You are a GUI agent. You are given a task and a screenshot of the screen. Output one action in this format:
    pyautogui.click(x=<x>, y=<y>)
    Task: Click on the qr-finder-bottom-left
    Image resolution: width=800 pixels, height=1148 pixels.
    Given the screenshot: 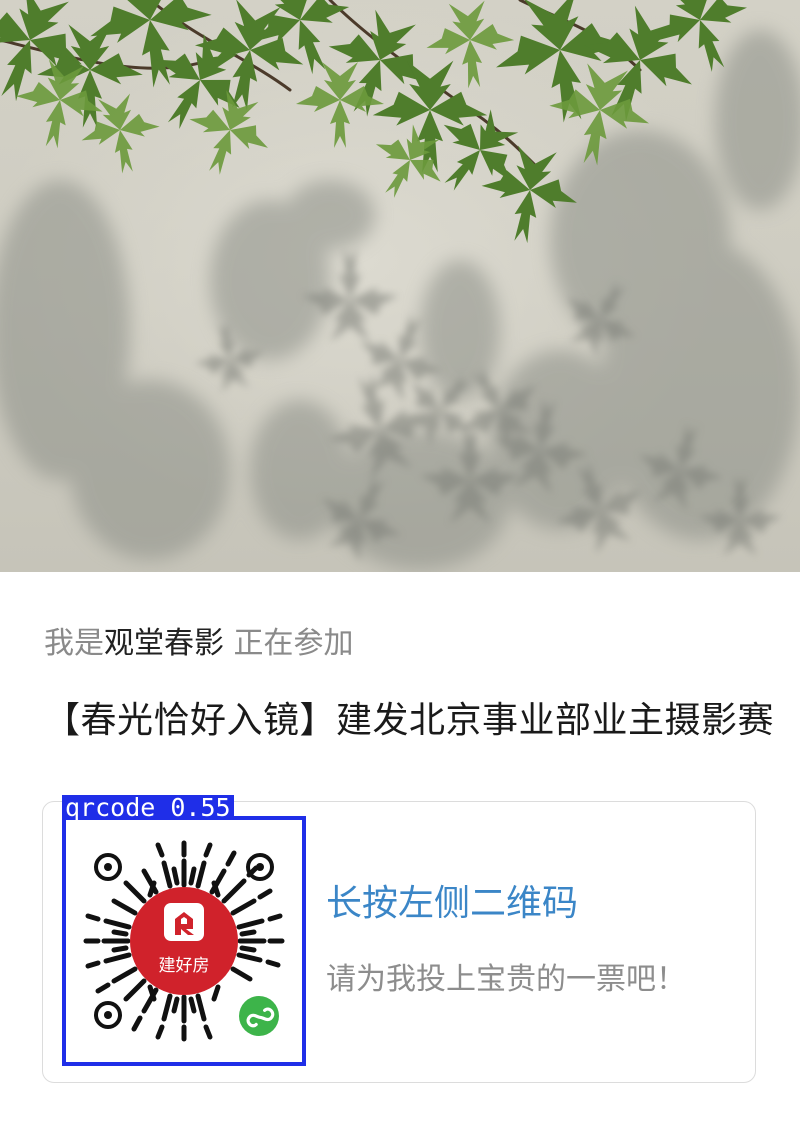 What is the action you would take?
    pyautogui.click(x=108, y=1015)
    